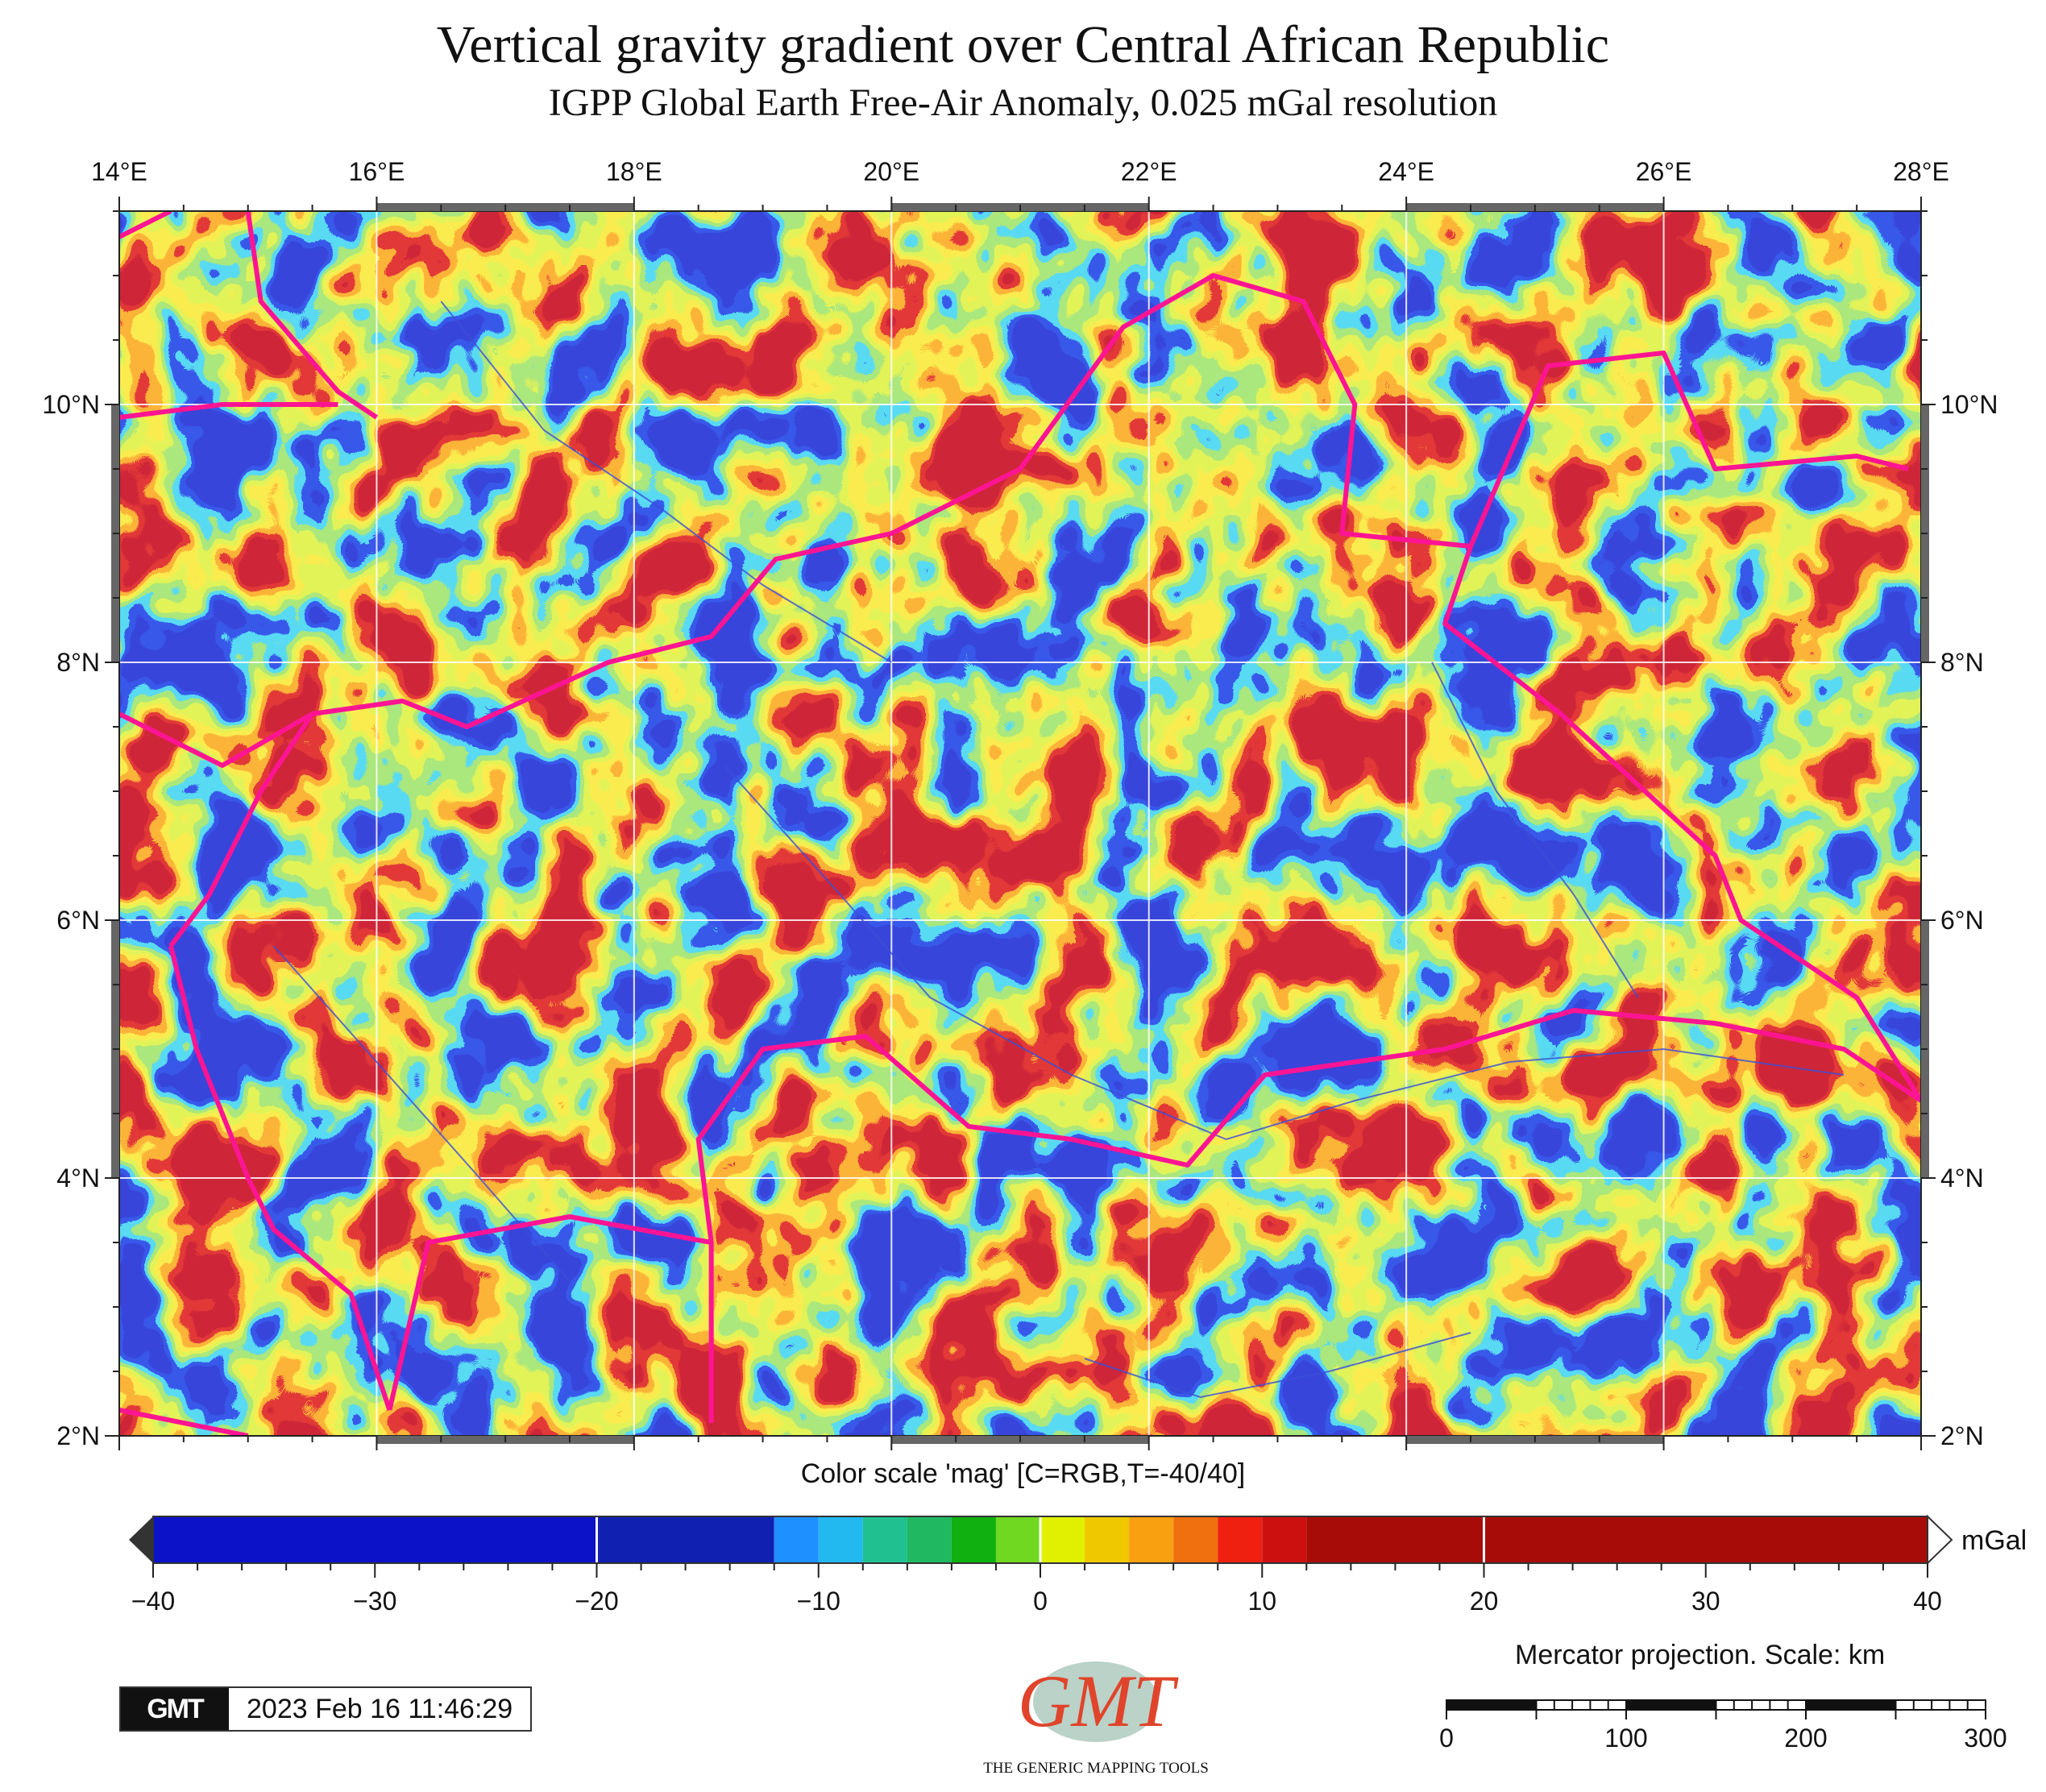 The image size is (2046, 1792). What do you see at coordinates (1040, 1601) in the screenshot?
I see `colorbar-tick-label-4: 0` at bounding box center [1040, 1601].